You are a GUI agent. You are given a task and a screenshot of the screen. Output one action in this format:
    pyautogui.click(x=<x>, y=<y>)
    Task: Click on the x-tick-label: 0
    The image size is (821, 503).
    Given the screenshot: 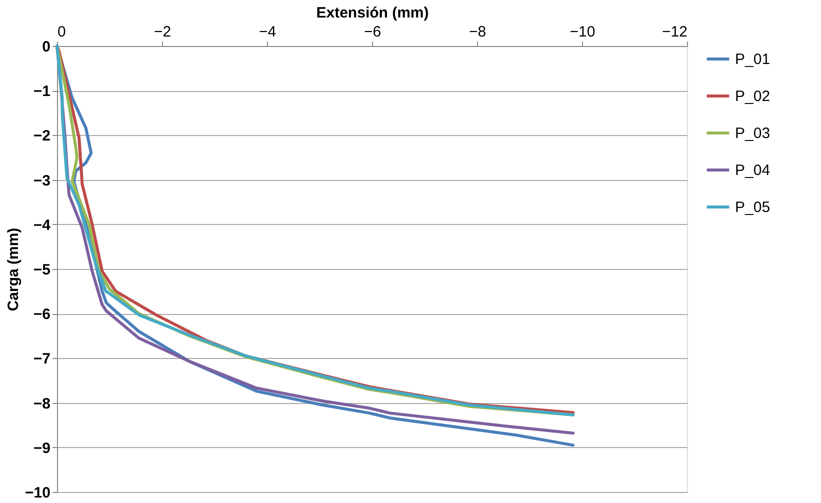 What is the action you would take?
    pyautogui.click(x=62, y=32)
    